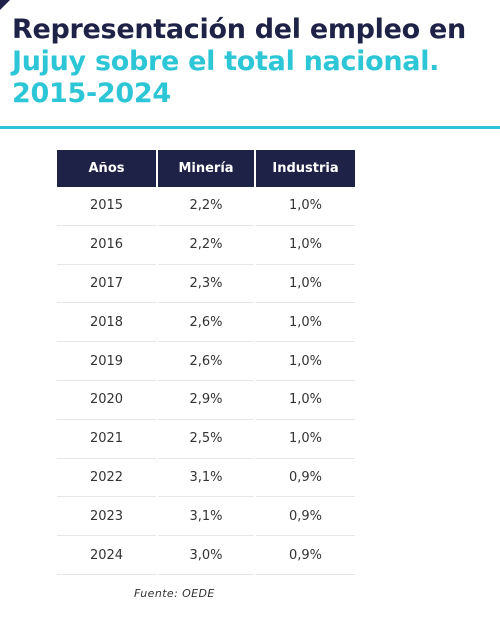 The image size is (500, 623). Describe the element at coordinates (107, 206) in the screenshot. I see `year-cell: 2015` at that location.